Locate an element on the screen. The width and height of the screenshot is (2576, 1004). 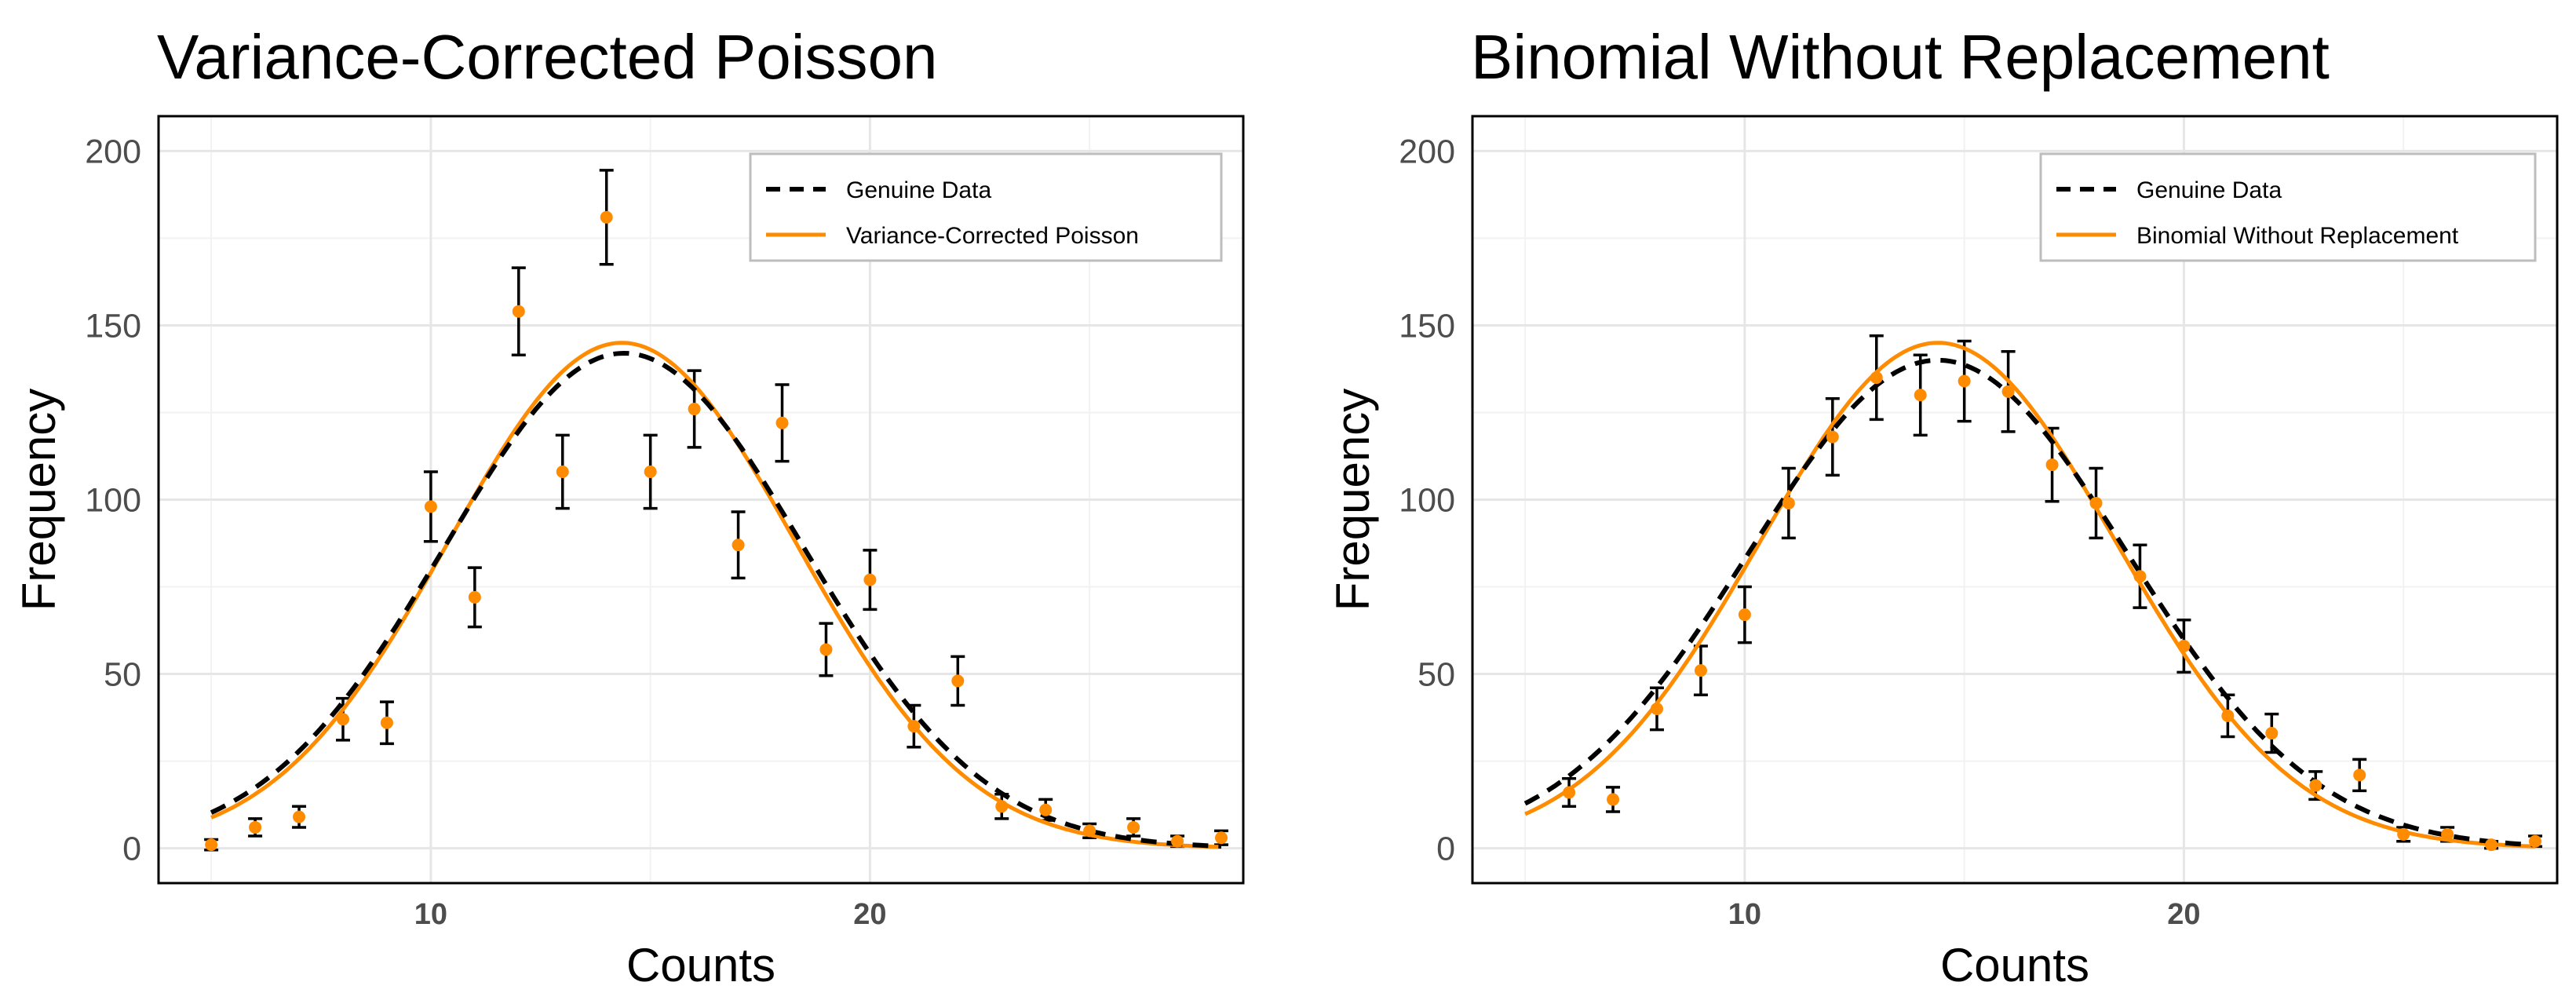
chart-title: Binomial Without Replacement is located at coordinates (1900, 57).